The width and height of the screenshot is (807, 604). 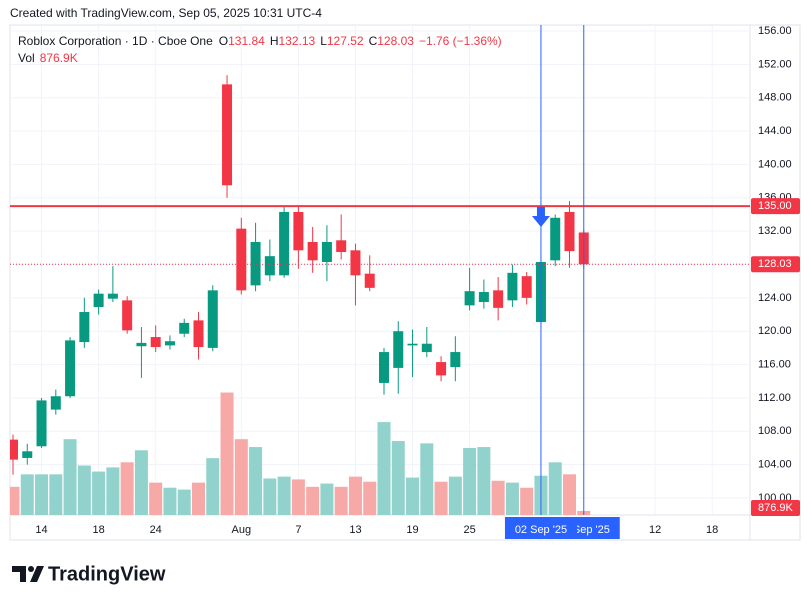 I want to click on marker-label-box, so click(x=540, y=528).